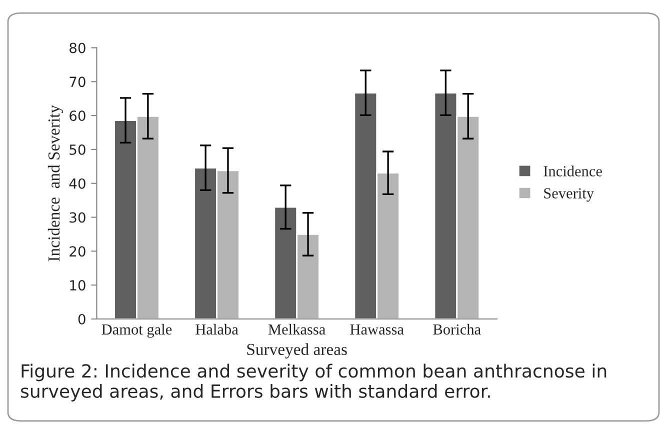 This screenshot has width=667, height=434. Describe the element at coordinates (313, 383) in the screenshot. I see `caption: Figure 2: Incidence and severity of common bean anthracnose in surveyed areas, and Errors bars with standard error.` at that location.